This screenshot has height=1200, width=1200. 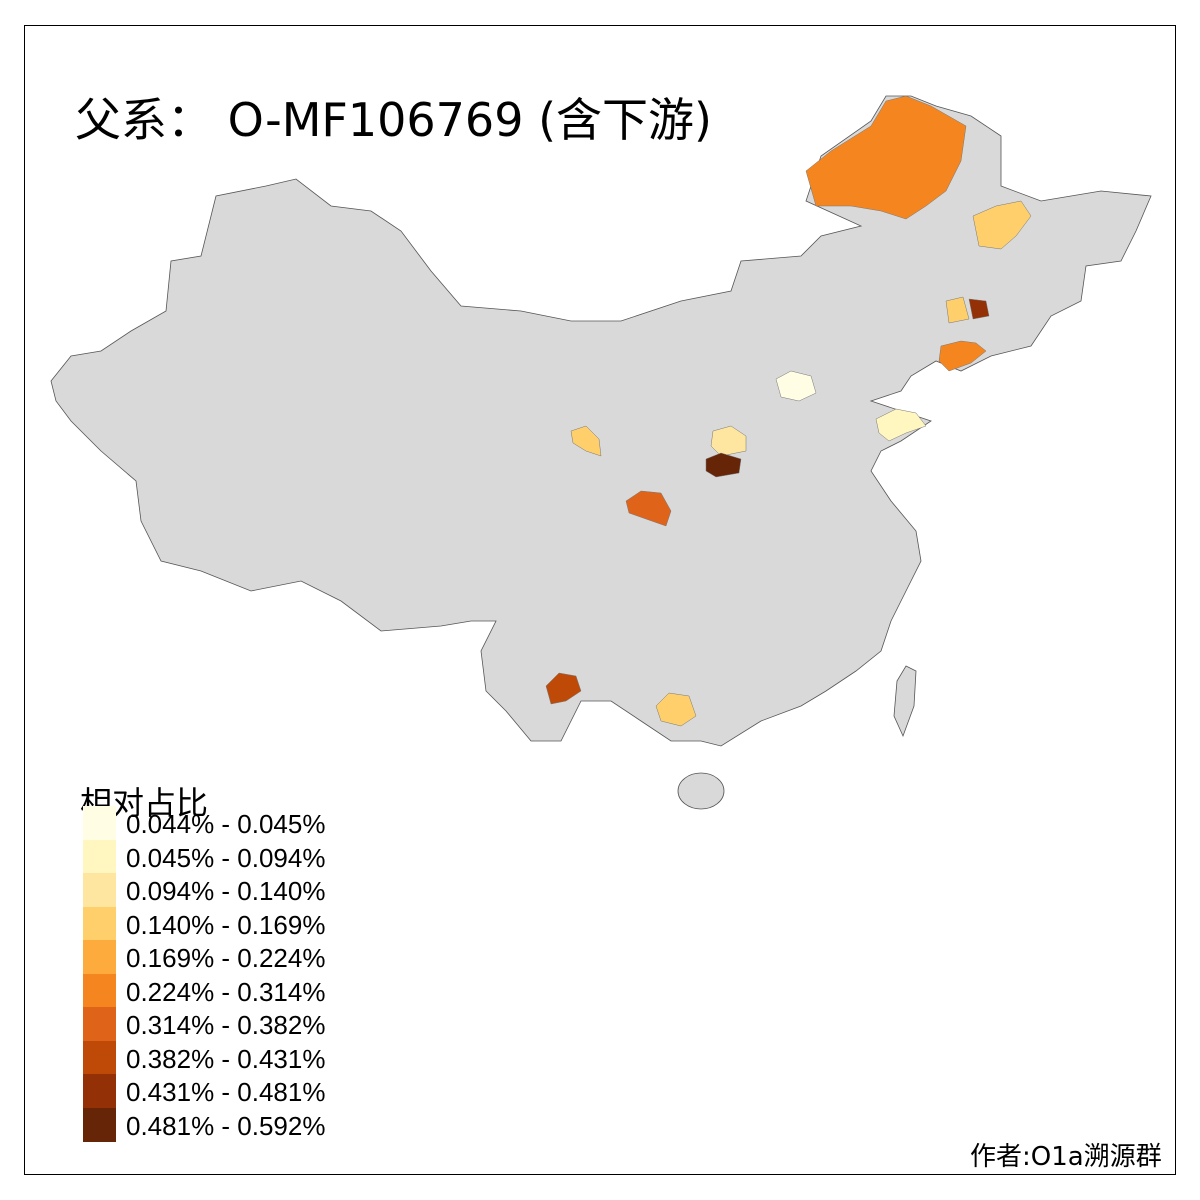 I want to click on legend-item: 0.382% - 0.431%, so click(x=233, y=1057).